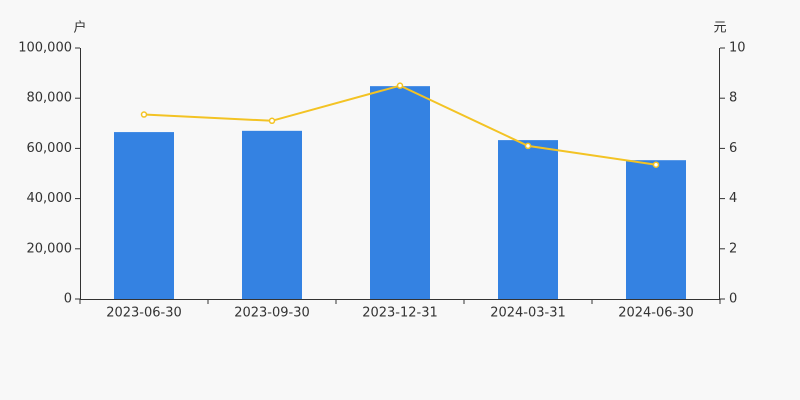 Image resolution: width=800 pixels, height=400 pixels. What do you see at coordinates (737, 48) in the screenshot?
I see `y2-tick-label: 10` at bounding box center [737, 48].